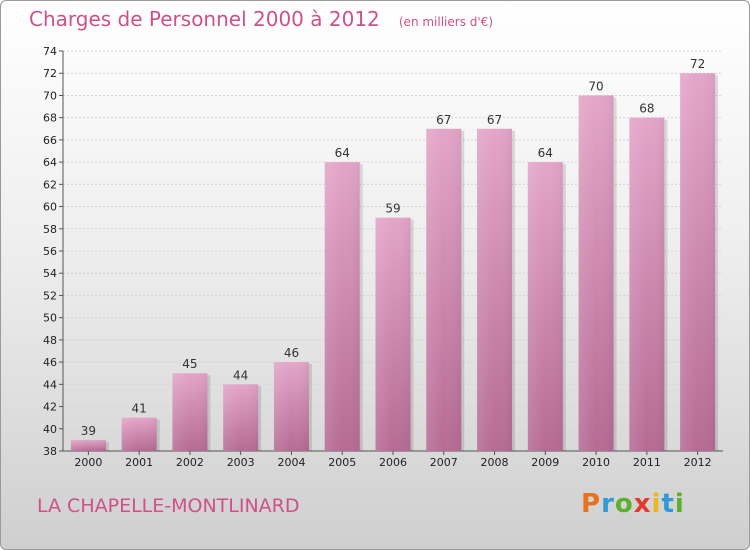 The width and height of the screenshot is (750, 550). I want to click on x-tick-label-2003: 2003, so click(241, 462).